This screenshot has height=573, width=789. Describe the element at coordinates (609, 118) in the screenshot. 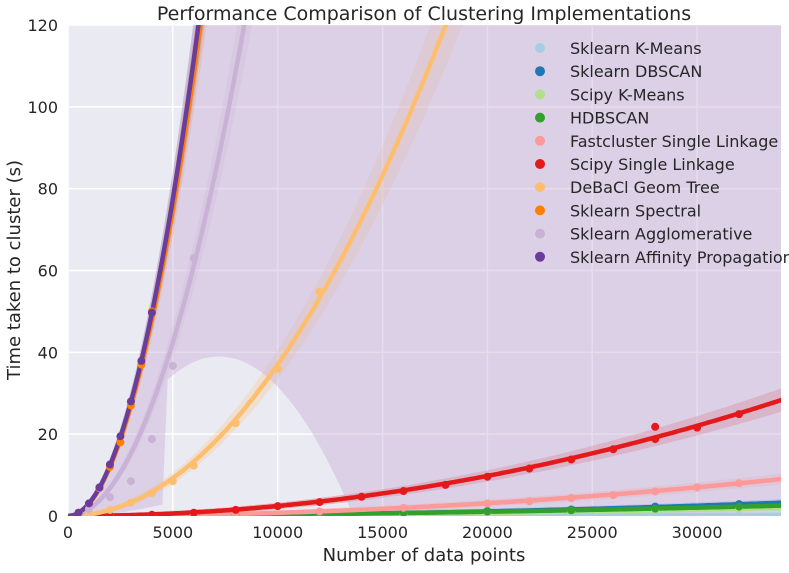

I see `legend-label: HDBSCAN` at that location.